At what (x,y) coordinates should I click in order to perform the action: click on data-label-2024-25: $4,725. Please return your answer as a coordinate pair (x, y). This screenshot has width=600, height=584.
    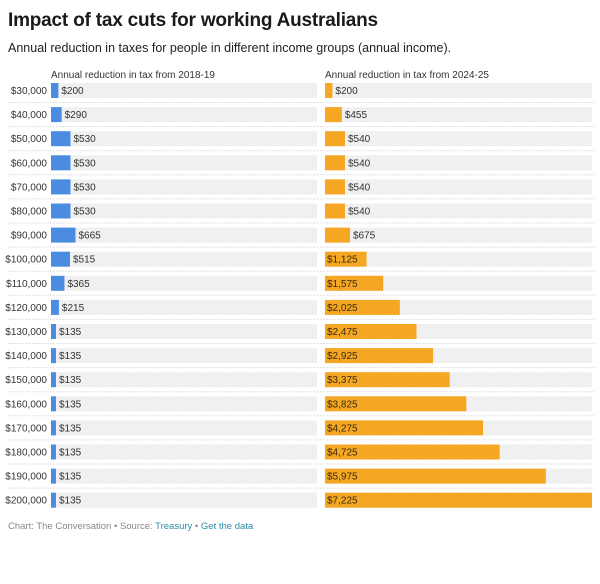
    Looking at the image, I should click on (342, 453).